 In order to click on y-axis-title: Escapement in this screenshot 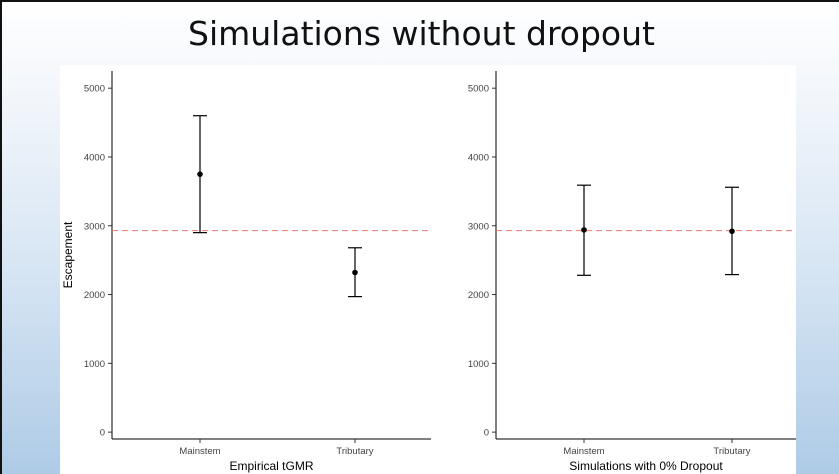, I will do `click(68, 254)`.